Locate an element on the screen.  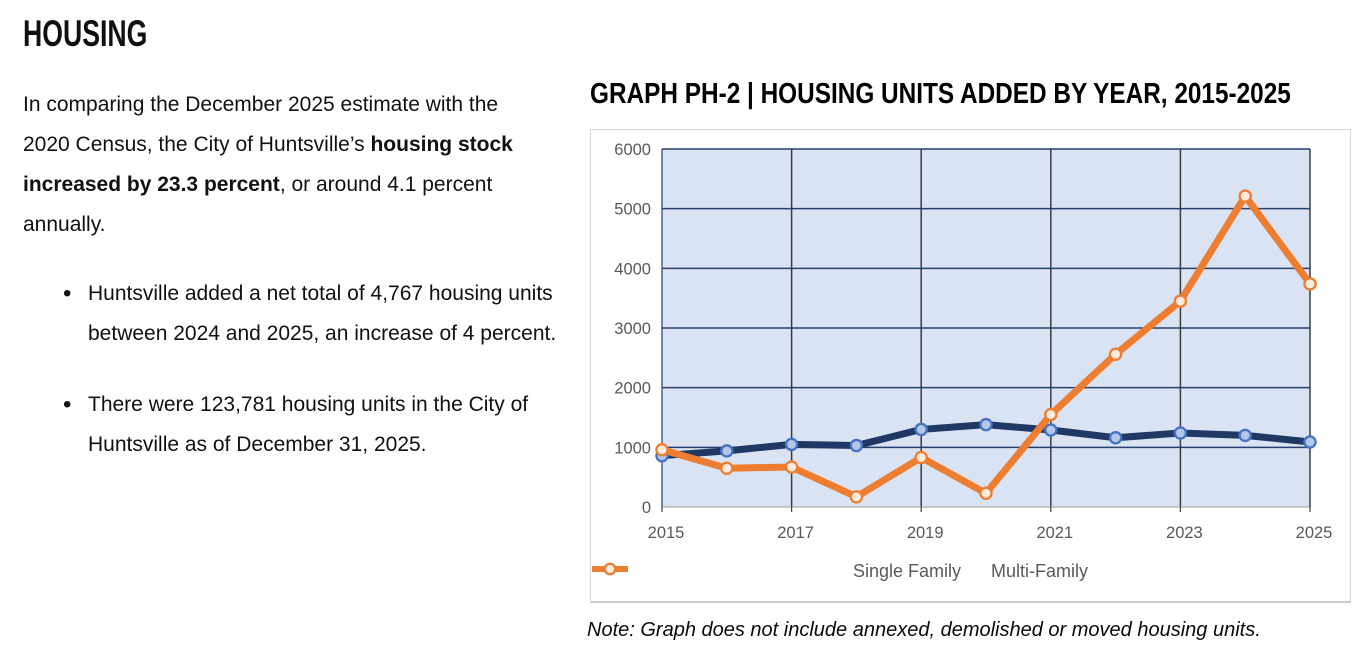
x-axis-label: 2019 is located at coordinates (925, 533).